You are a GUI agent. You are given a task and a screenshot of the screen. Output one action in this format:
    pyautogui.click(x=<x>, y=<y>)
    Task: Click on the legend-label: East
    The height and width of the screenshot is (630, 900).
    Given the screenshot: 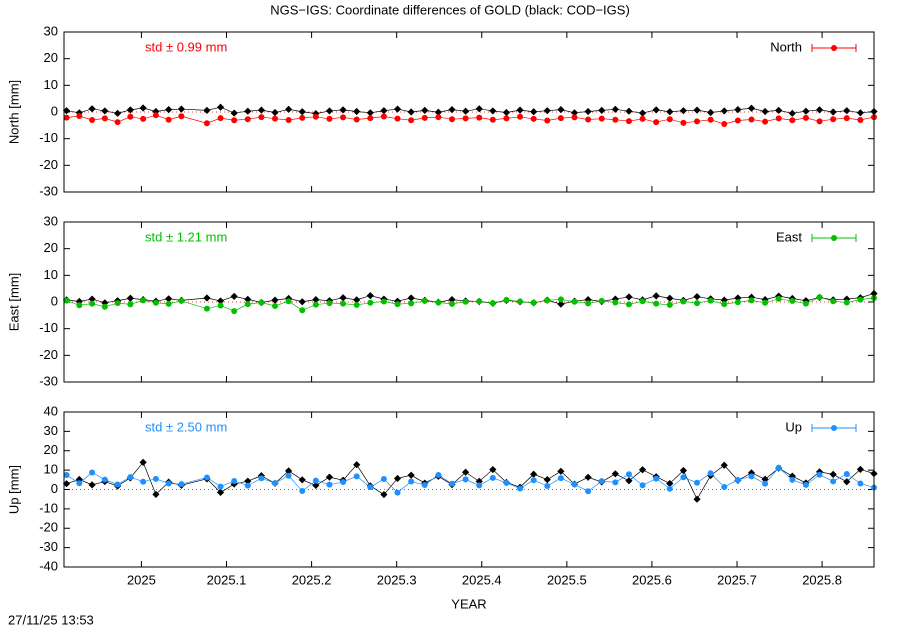 What is the action you would take?
    pyautogui.click(x=789, y=236)
    